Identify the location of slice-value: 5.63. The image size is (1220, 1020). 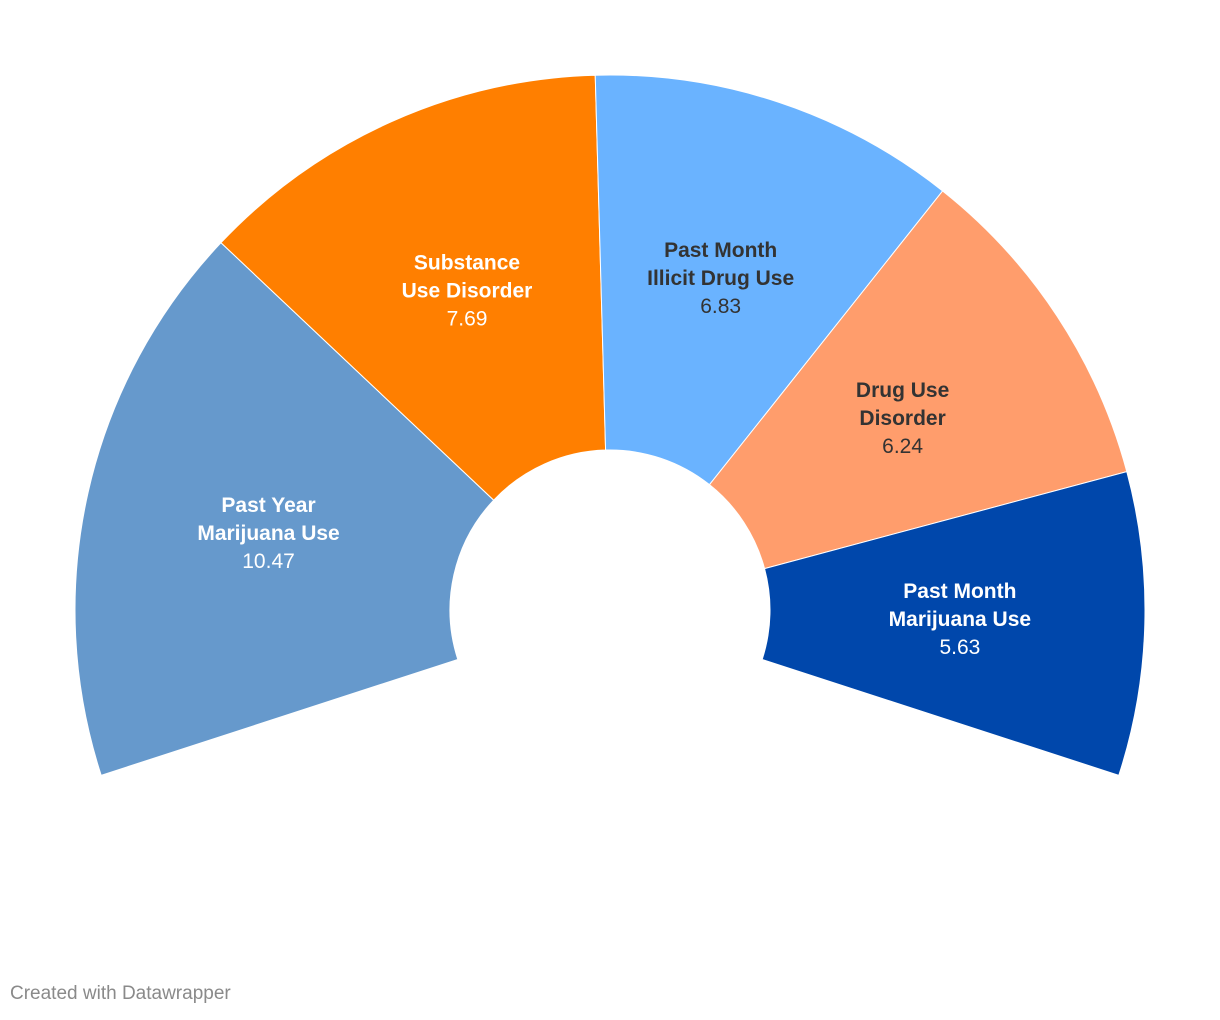
(959, 647).